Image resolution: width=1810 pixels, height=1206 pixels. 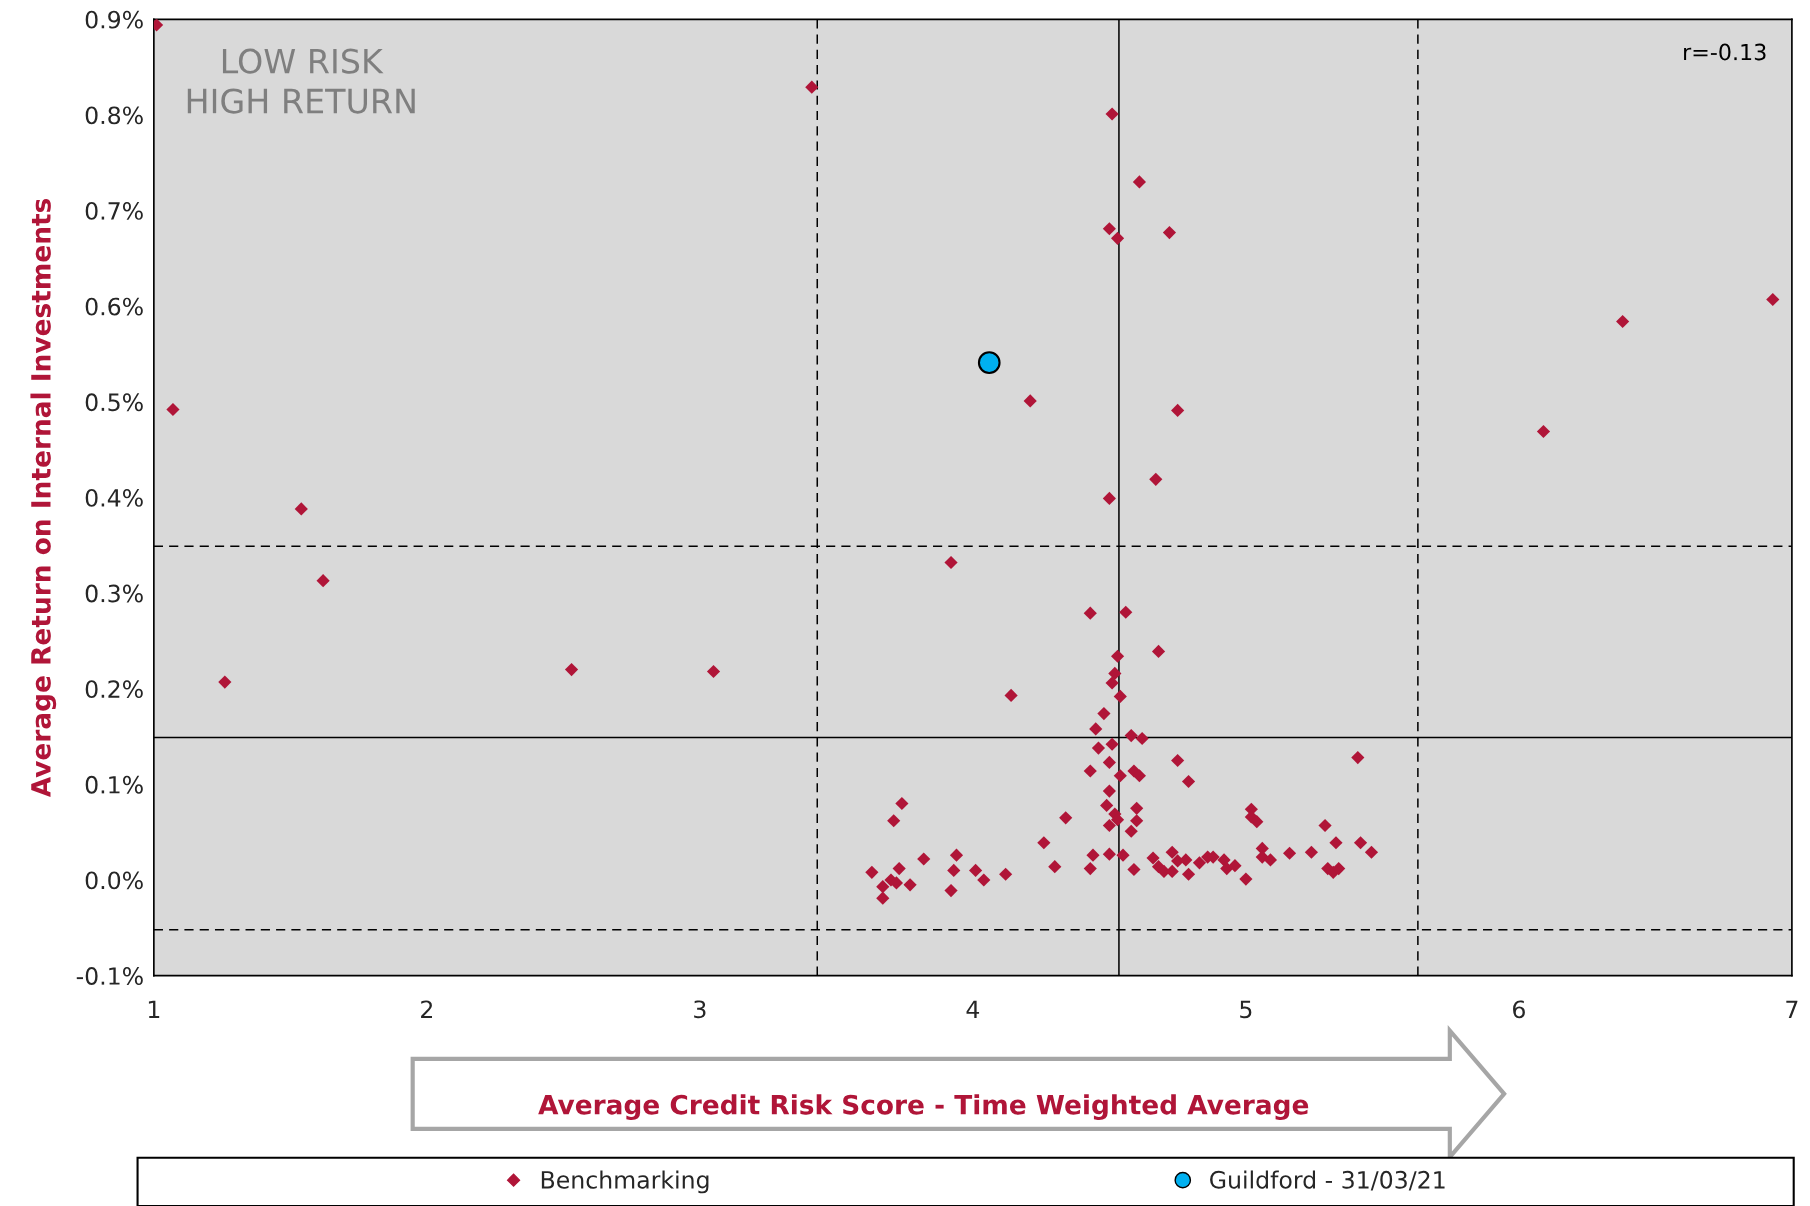 What do you see at coordinates (114, 306) in the screenshot?
I see `y-tick-label: 0.6%` at bounding box center [114, 306].